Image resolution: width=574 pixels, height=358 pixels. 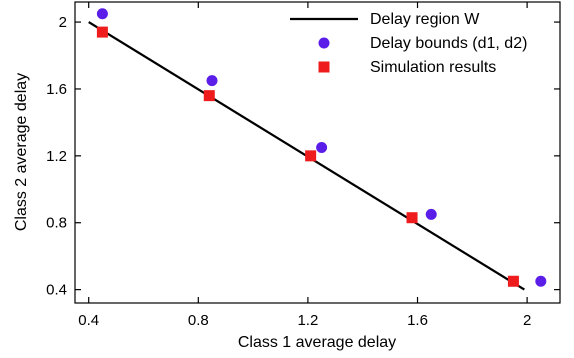 I want to click on legend-label: Simulation results, so click(x=433, y=67).